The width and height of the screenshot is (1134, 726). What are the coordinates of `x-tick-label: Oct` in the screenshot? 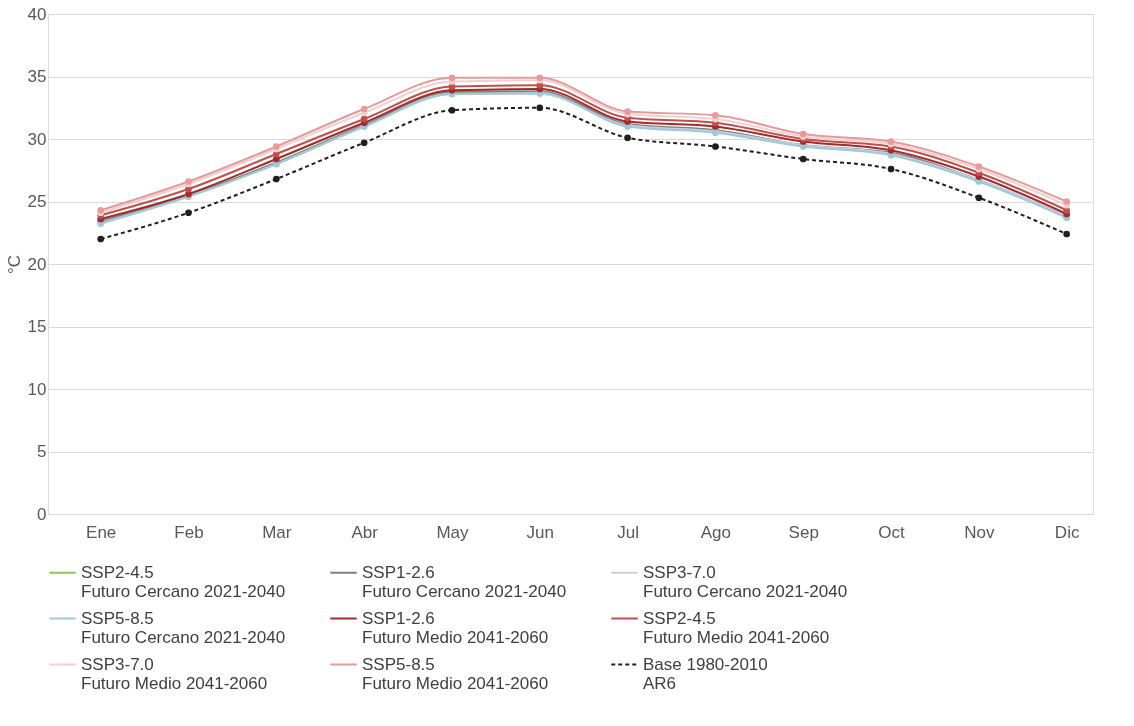 It's located at (892, 532).